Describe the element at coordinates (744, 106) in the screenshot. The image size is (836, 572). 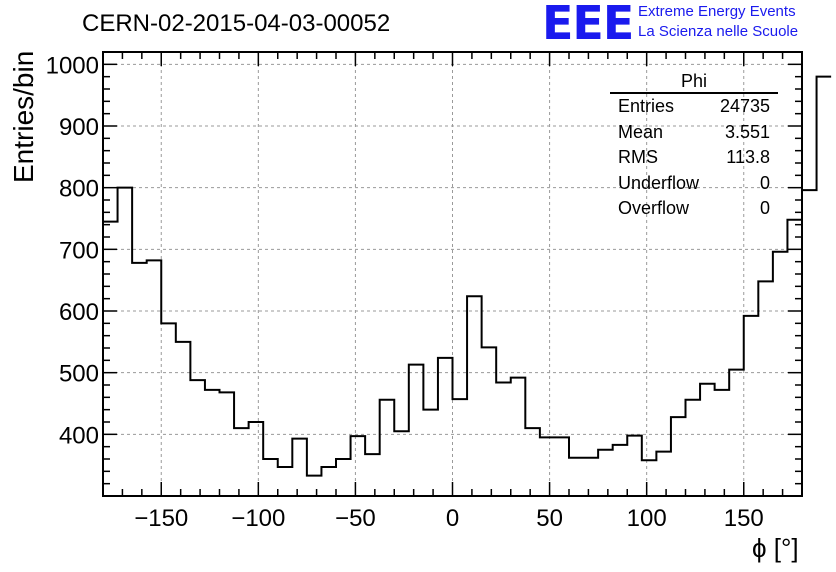
I see `stats-value: 24735` at that location.